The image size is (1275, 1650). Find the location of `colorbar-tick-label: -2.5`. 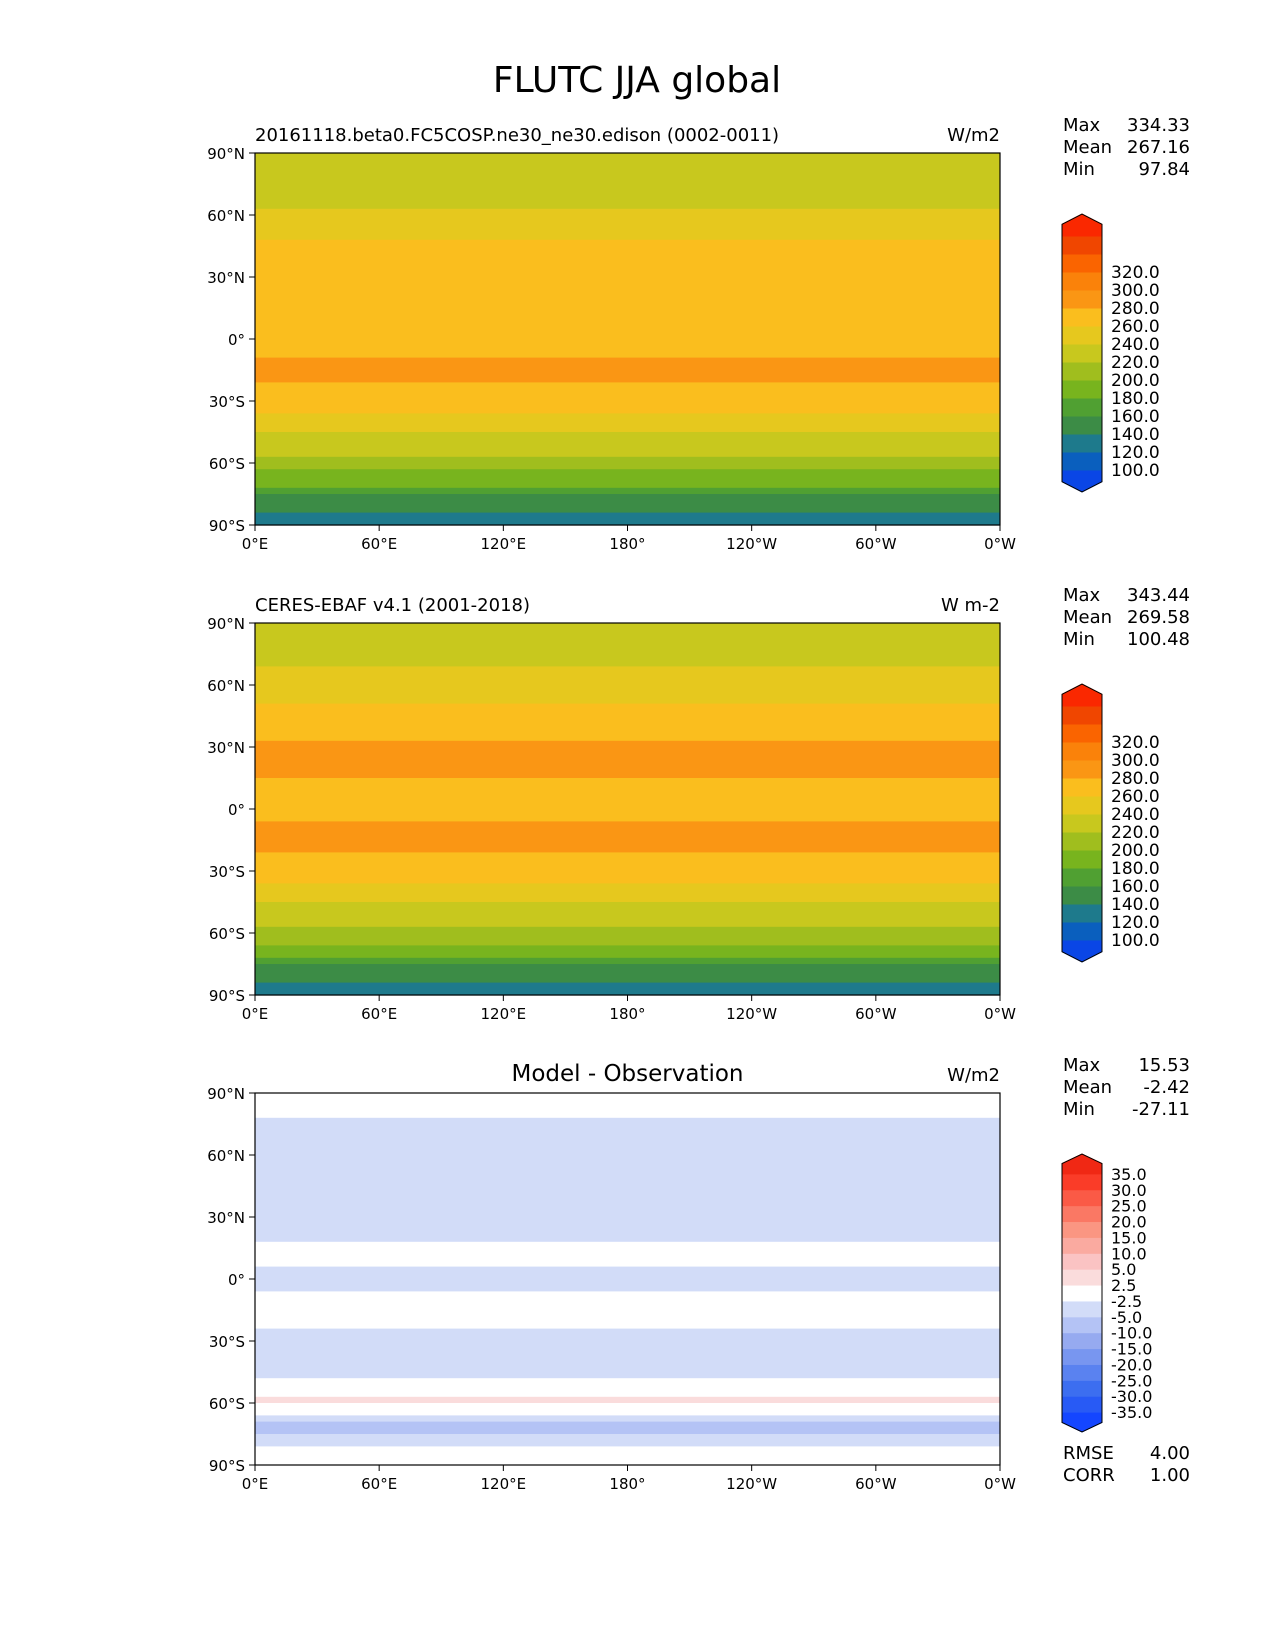

colorbar-tick-label: -2.5 is located at coordinates (1126, 1301).